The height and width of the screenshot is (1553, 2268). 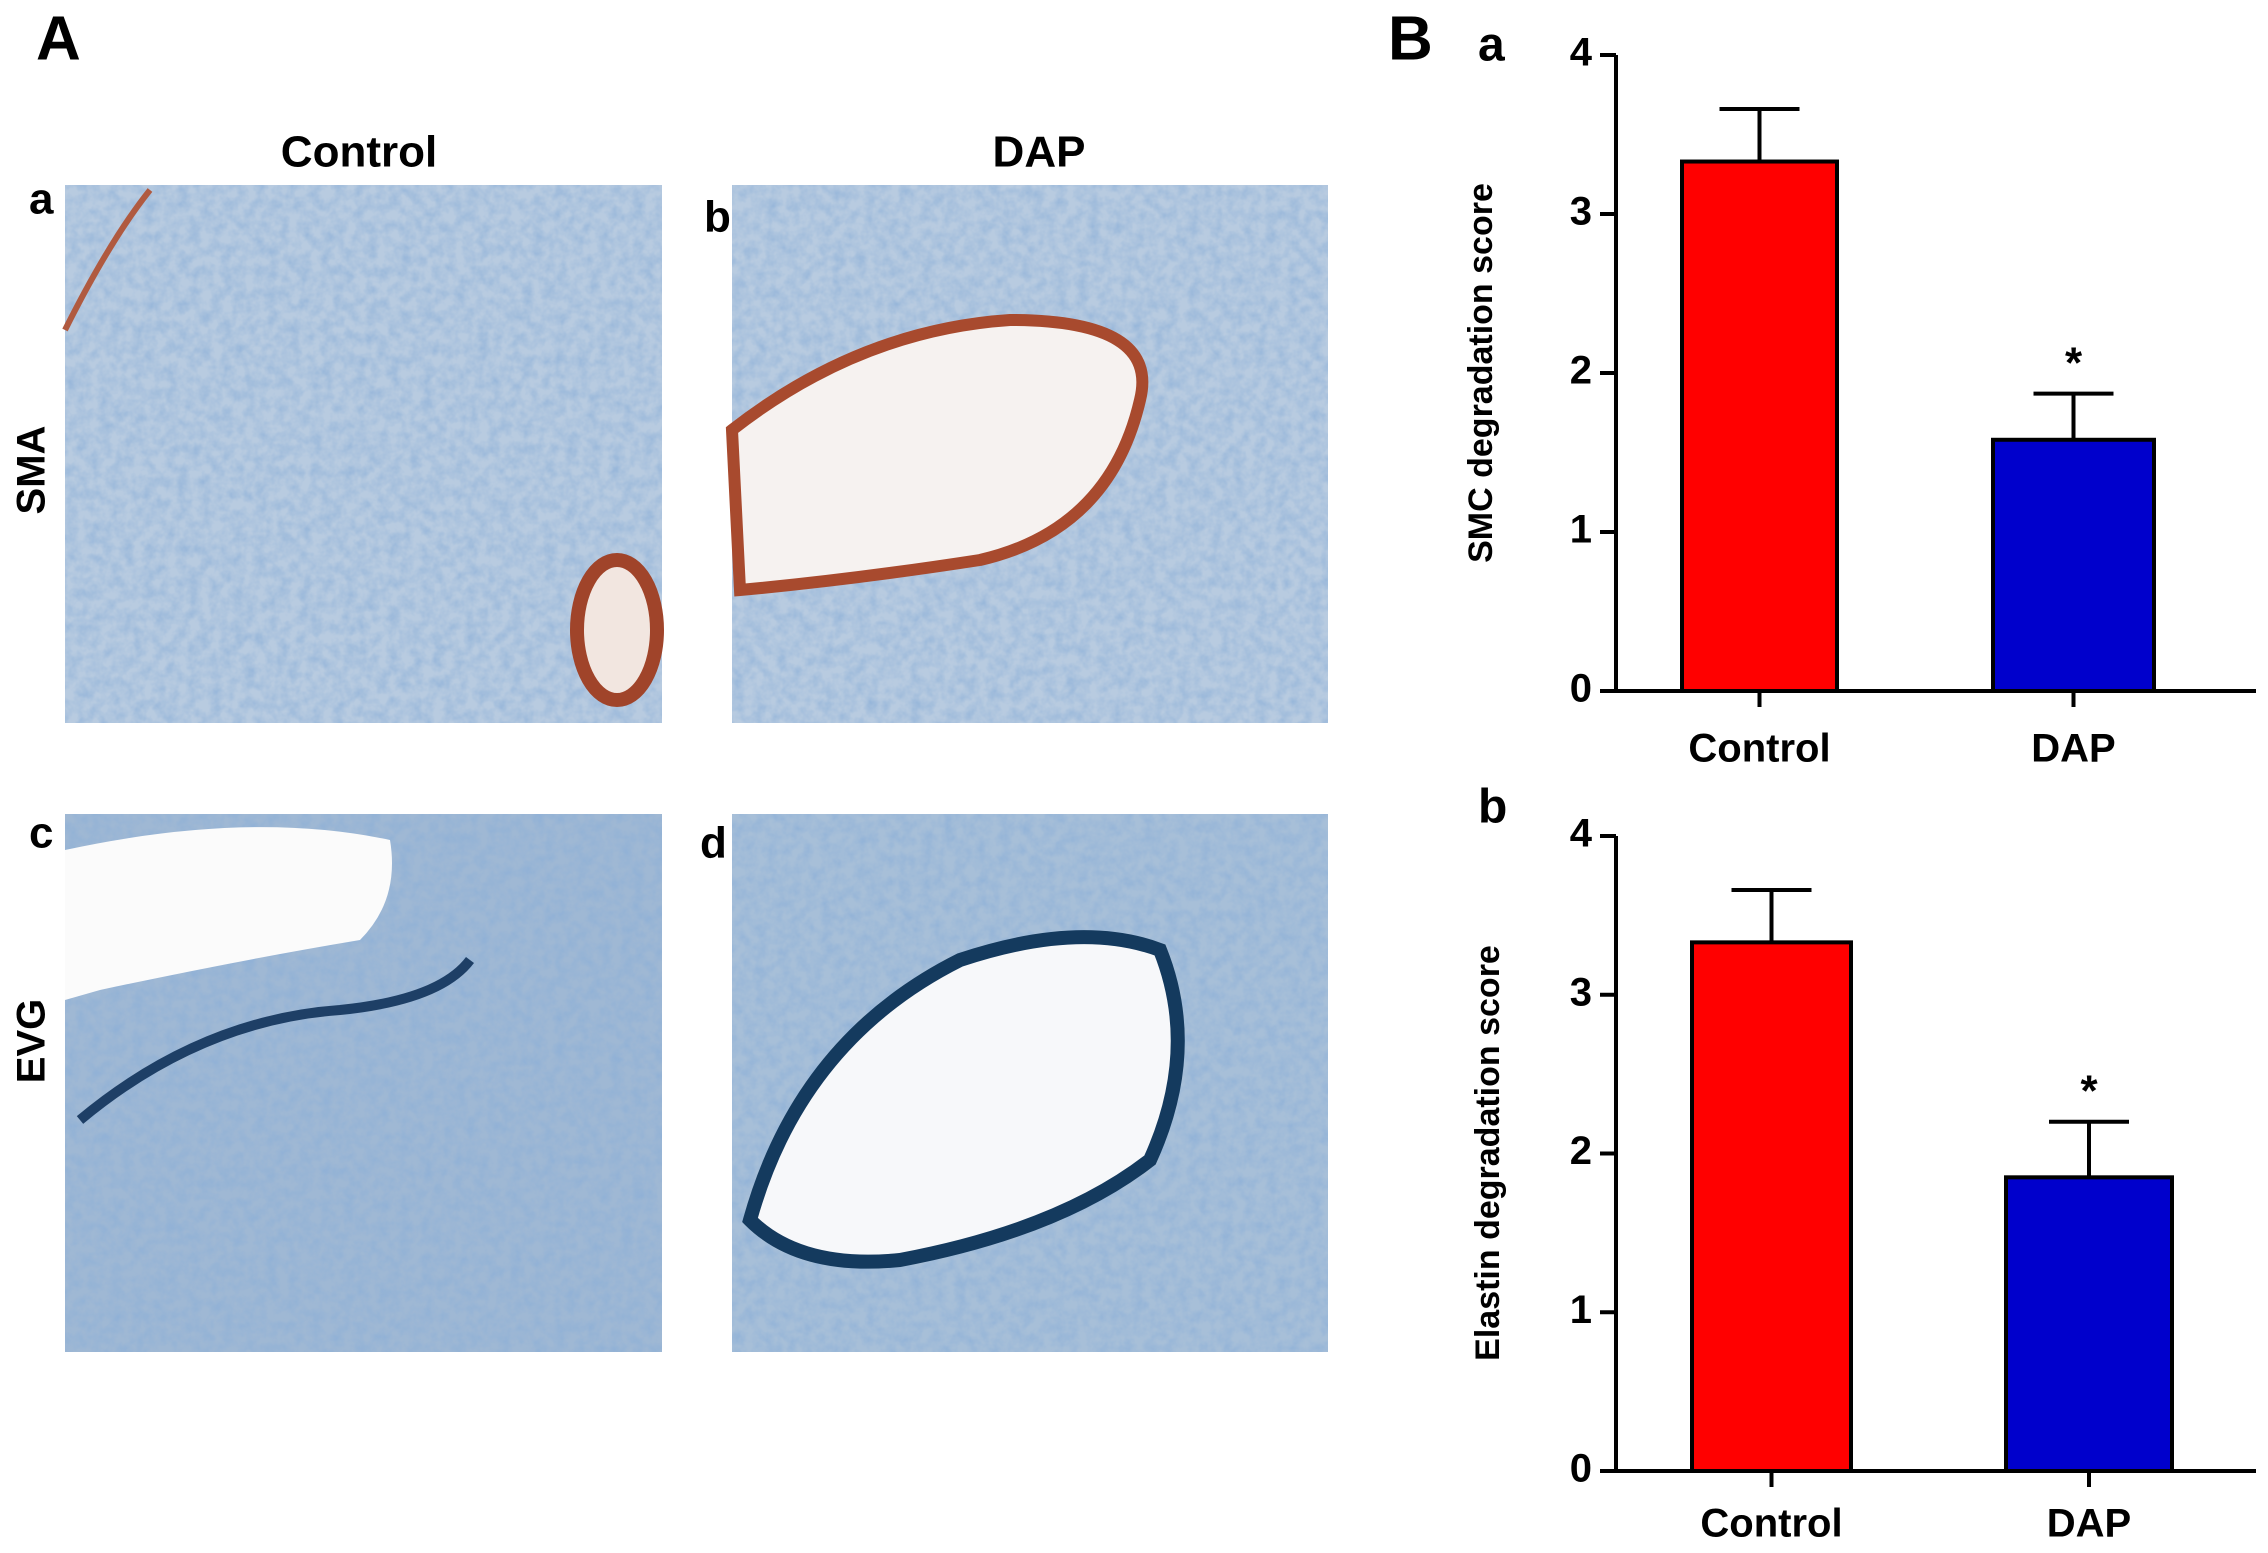 I want to click on column-label: Control, so click(x=359, y=152).